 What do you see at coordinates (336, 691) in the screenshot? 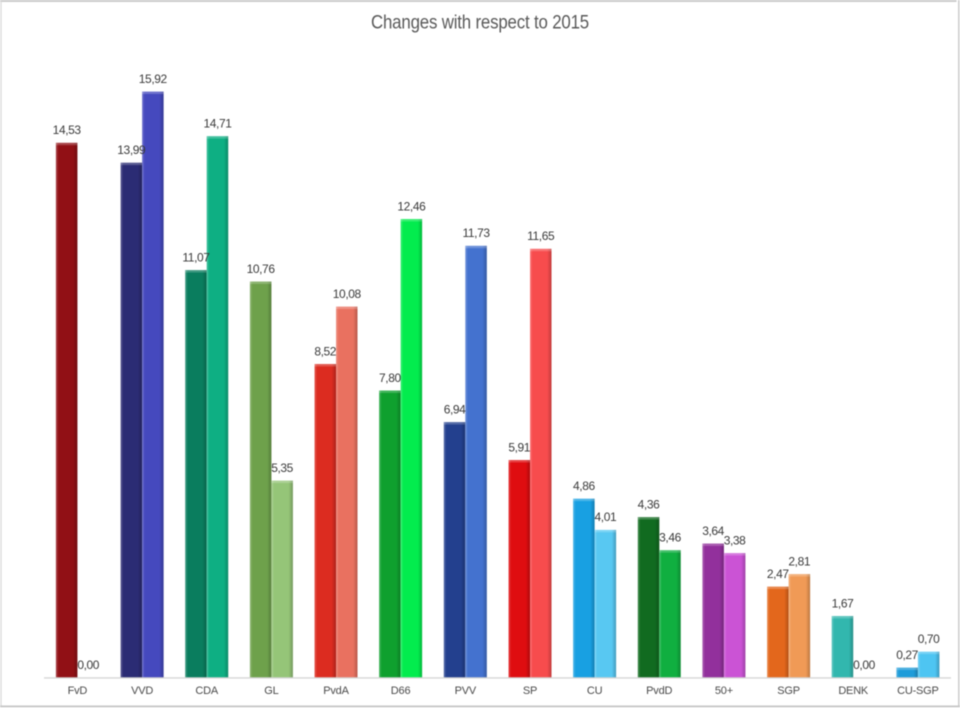
I see `svg-text: PvdA` at bounding box center [336, 691].